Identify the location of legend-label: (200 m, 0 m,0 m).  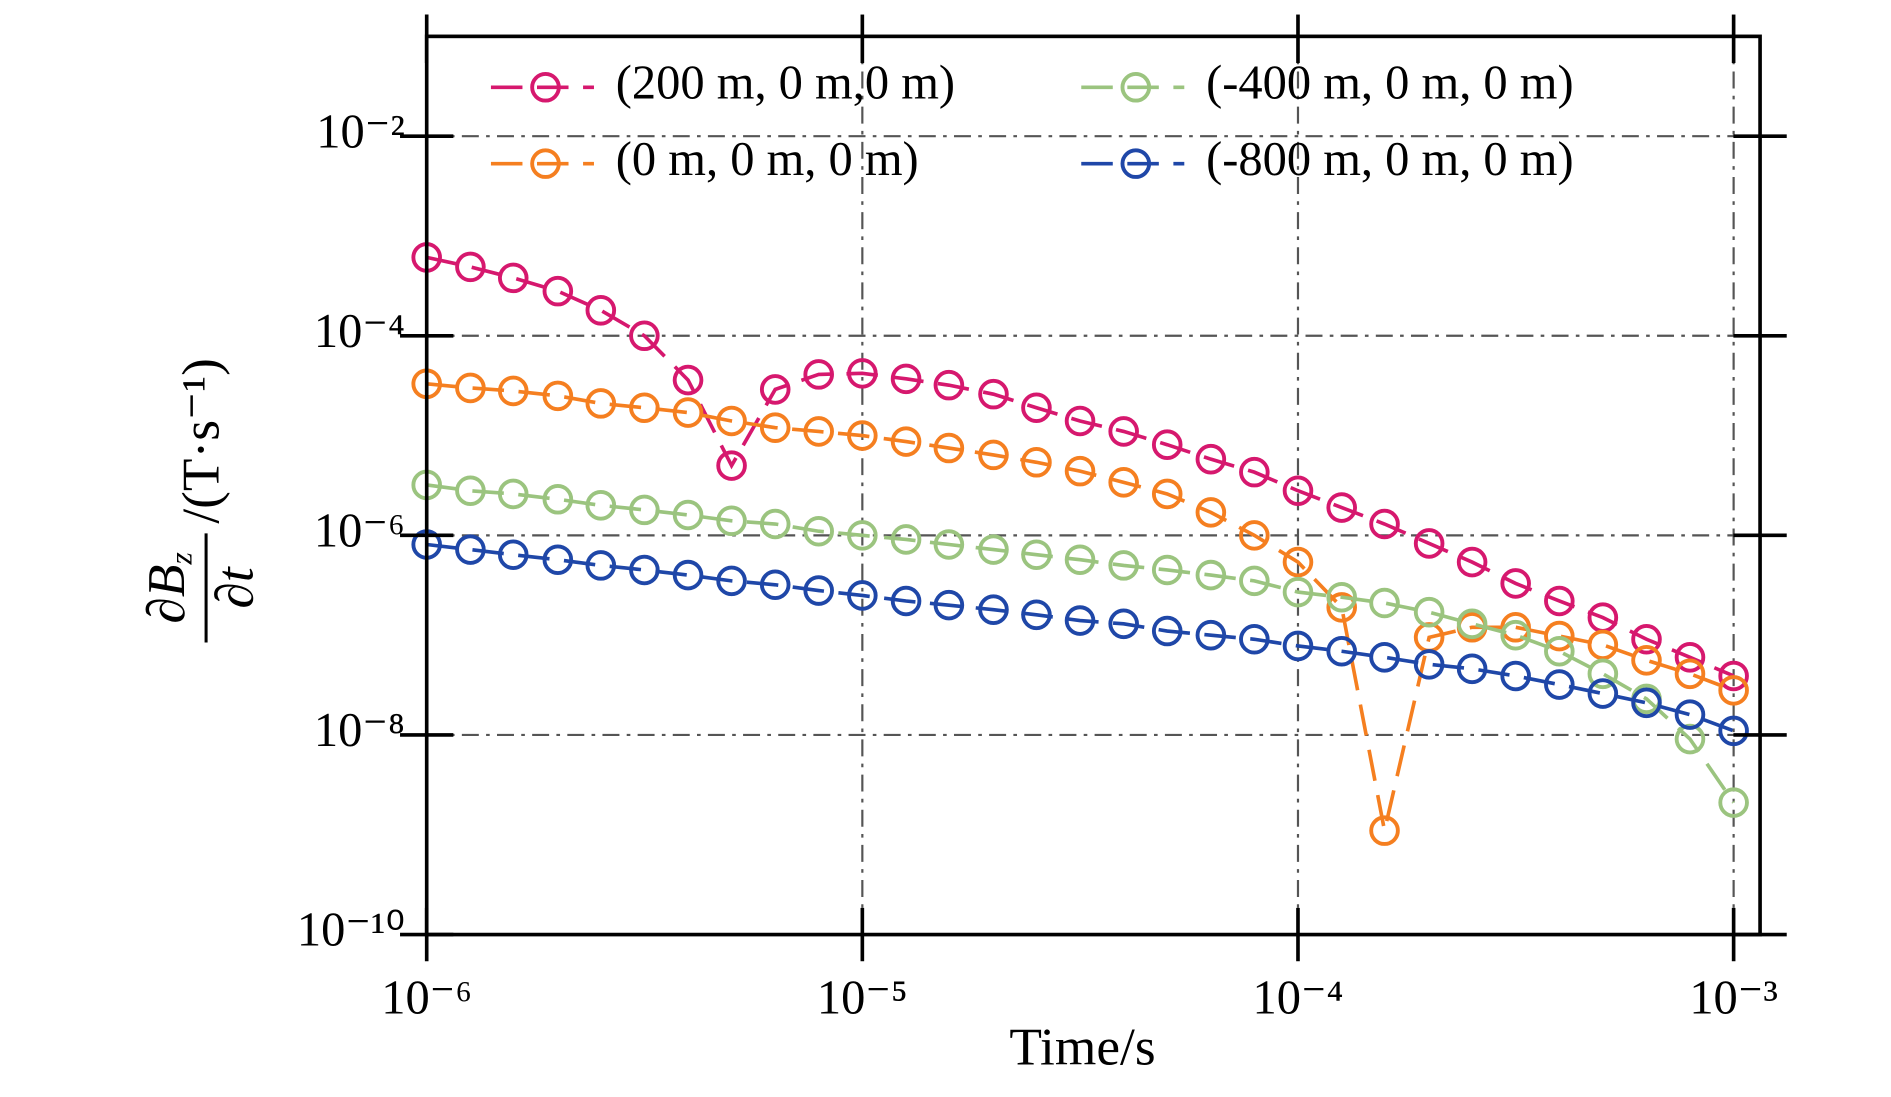
(785, 82).